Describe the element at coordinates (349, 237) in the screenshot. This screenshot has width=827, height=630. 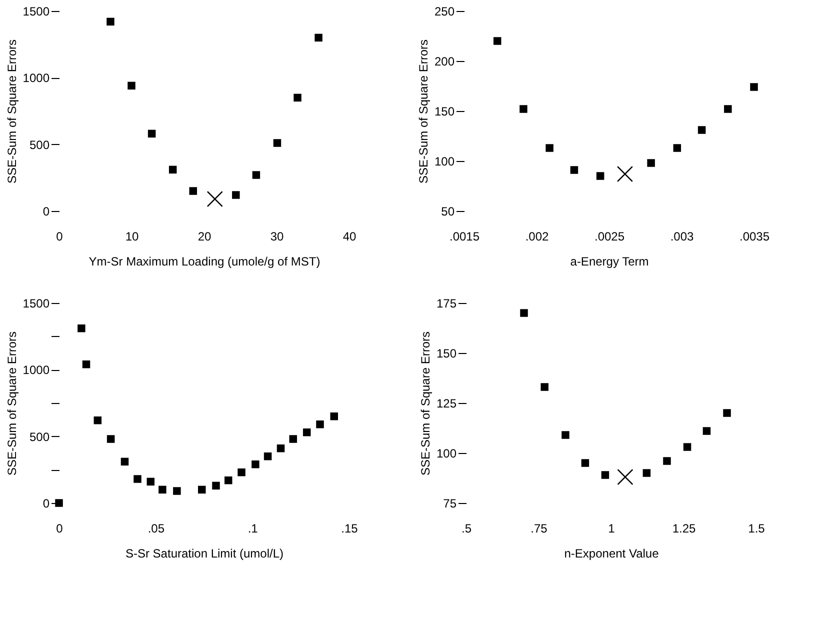
I see `x-tick-label: 40` at that location.